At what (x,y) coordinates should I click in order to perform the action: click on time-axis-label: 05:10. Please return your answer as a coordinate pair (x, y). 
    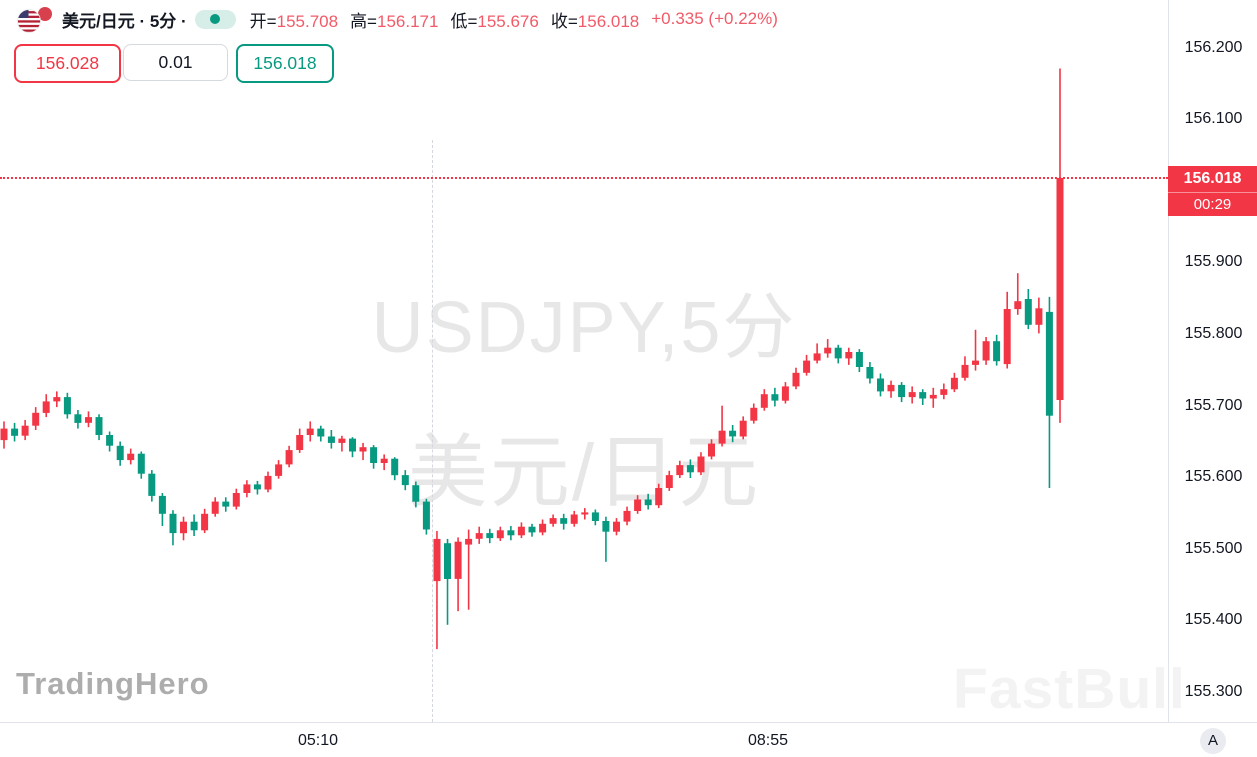
    Looking at the image, I should click on (318, 740).